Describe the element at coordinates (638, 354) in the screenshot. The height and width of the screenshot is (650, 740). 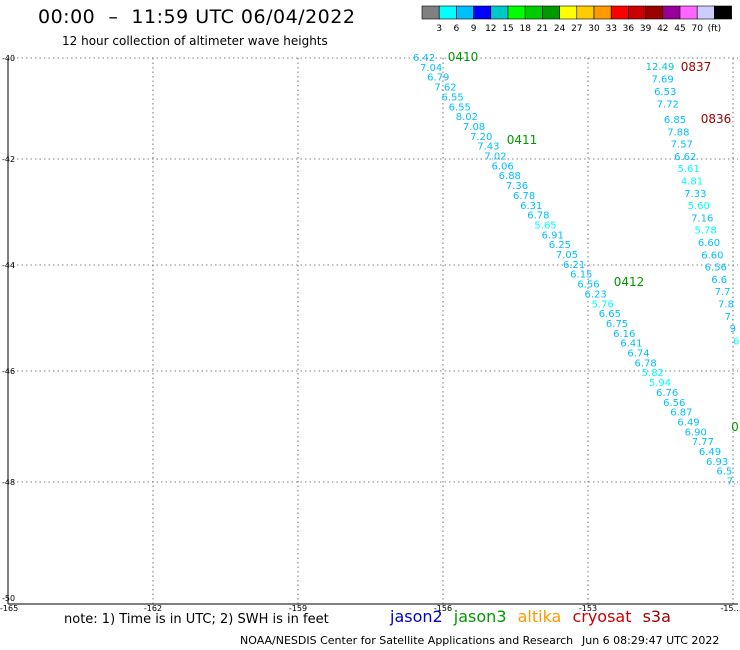
I see `swh-value: 6.74` at that location.